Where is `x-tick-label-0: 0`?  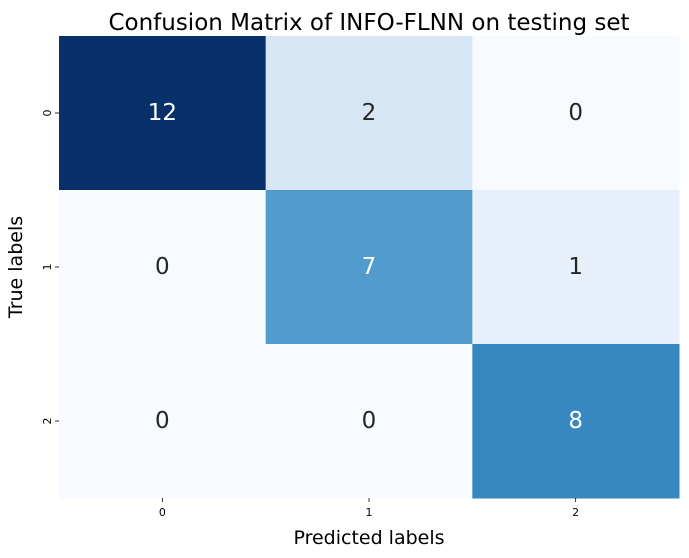
x-tick-label-0: 0 is located at coordinates (162, 512).